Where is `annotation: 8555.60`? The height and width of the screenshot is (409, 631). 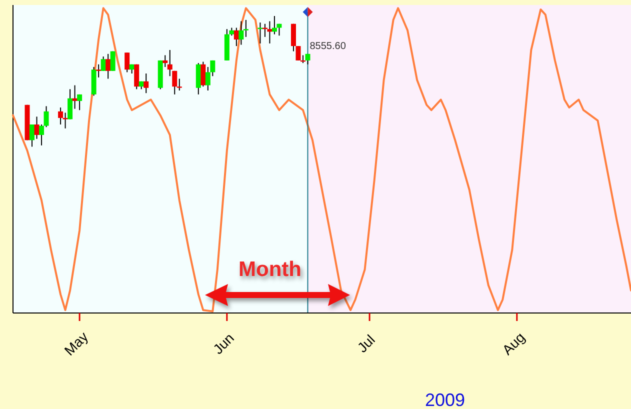
annotation: 8555.60 is located at coordinates (328, 46).